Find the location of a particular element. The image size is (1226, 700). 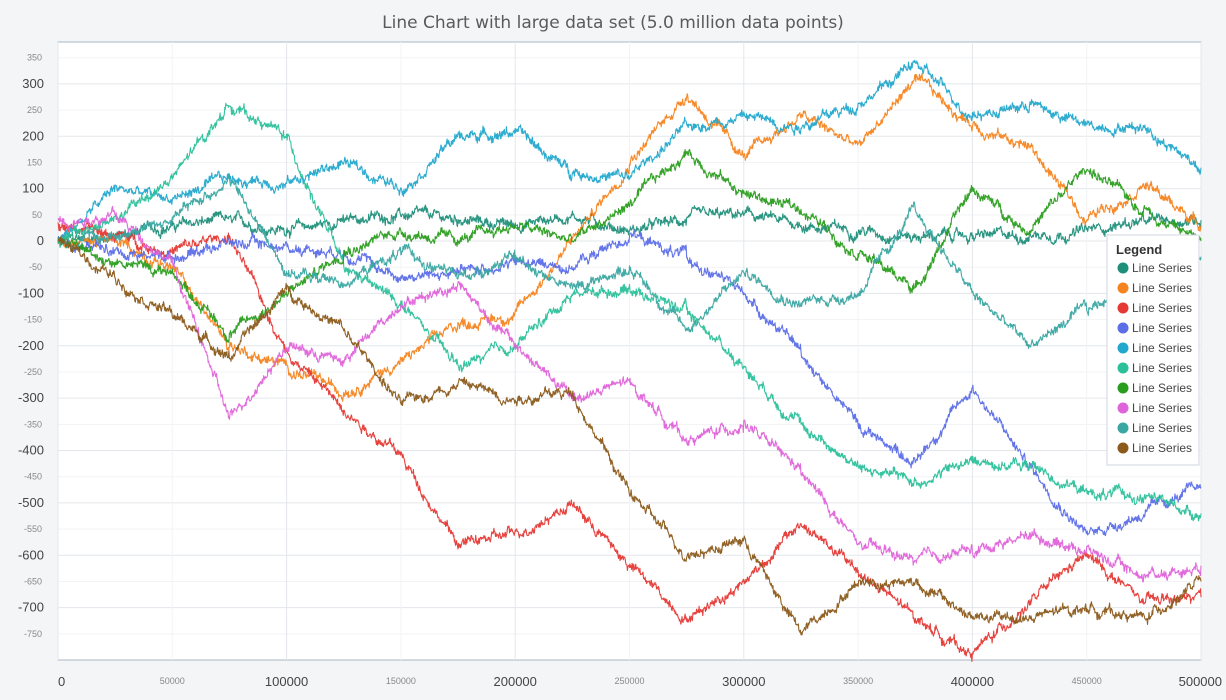

x-tick-label: 300000 is located at coordinates (743, 681).